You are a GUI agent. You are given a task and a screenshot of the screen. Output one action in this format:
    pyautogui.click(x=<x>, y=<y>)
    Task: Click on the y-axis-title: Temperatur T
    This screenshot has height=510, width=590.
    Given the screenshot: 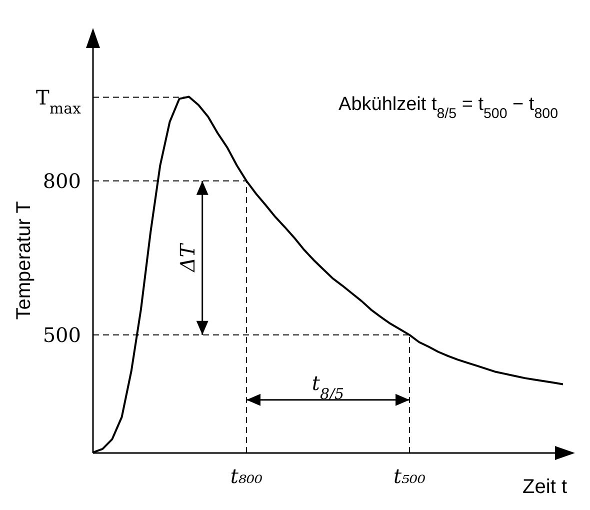 What is the action you would take?
    pyautogui.click(x=24, y=260)
    